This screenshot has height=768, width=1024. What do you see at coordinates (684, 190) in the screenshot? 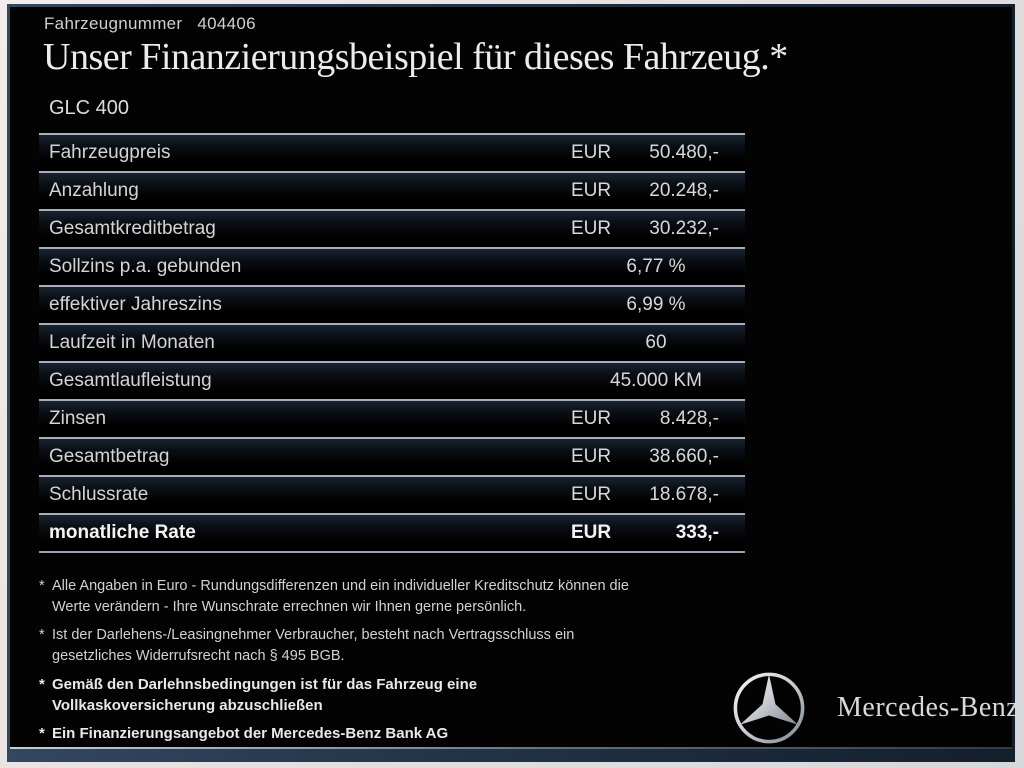
I see `amount-value: 20.248,-` at bounding box center [684, 190].